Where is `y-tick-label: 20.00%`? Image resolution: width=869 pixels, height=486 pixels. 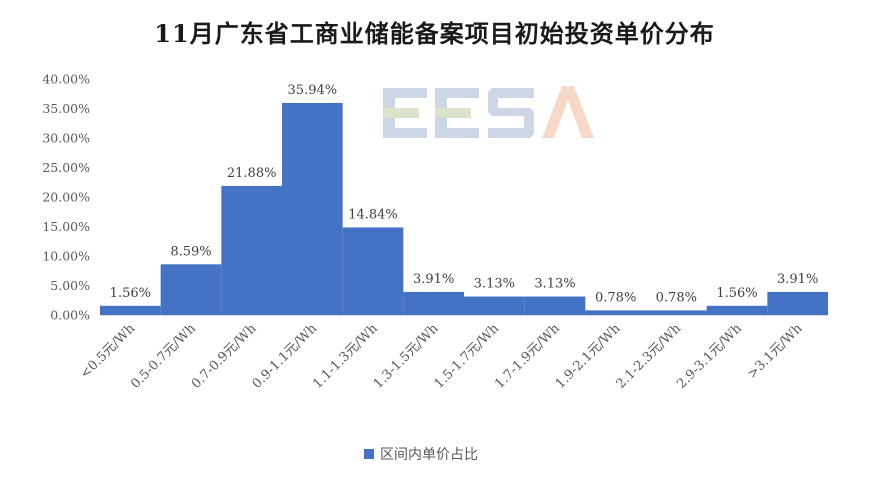 y-tick-label: 20.00% is located at coordinates (66, 197).